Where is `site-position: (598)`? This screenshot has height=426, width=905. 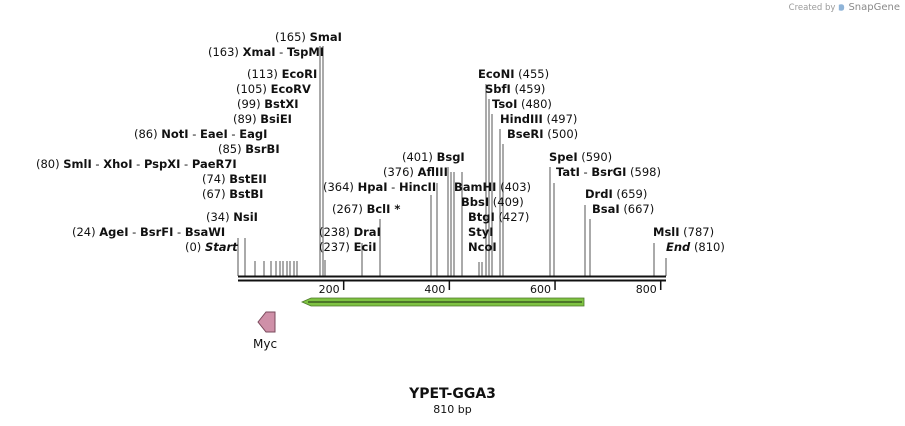 site-position: (598) is located at coordinates (645, 172).